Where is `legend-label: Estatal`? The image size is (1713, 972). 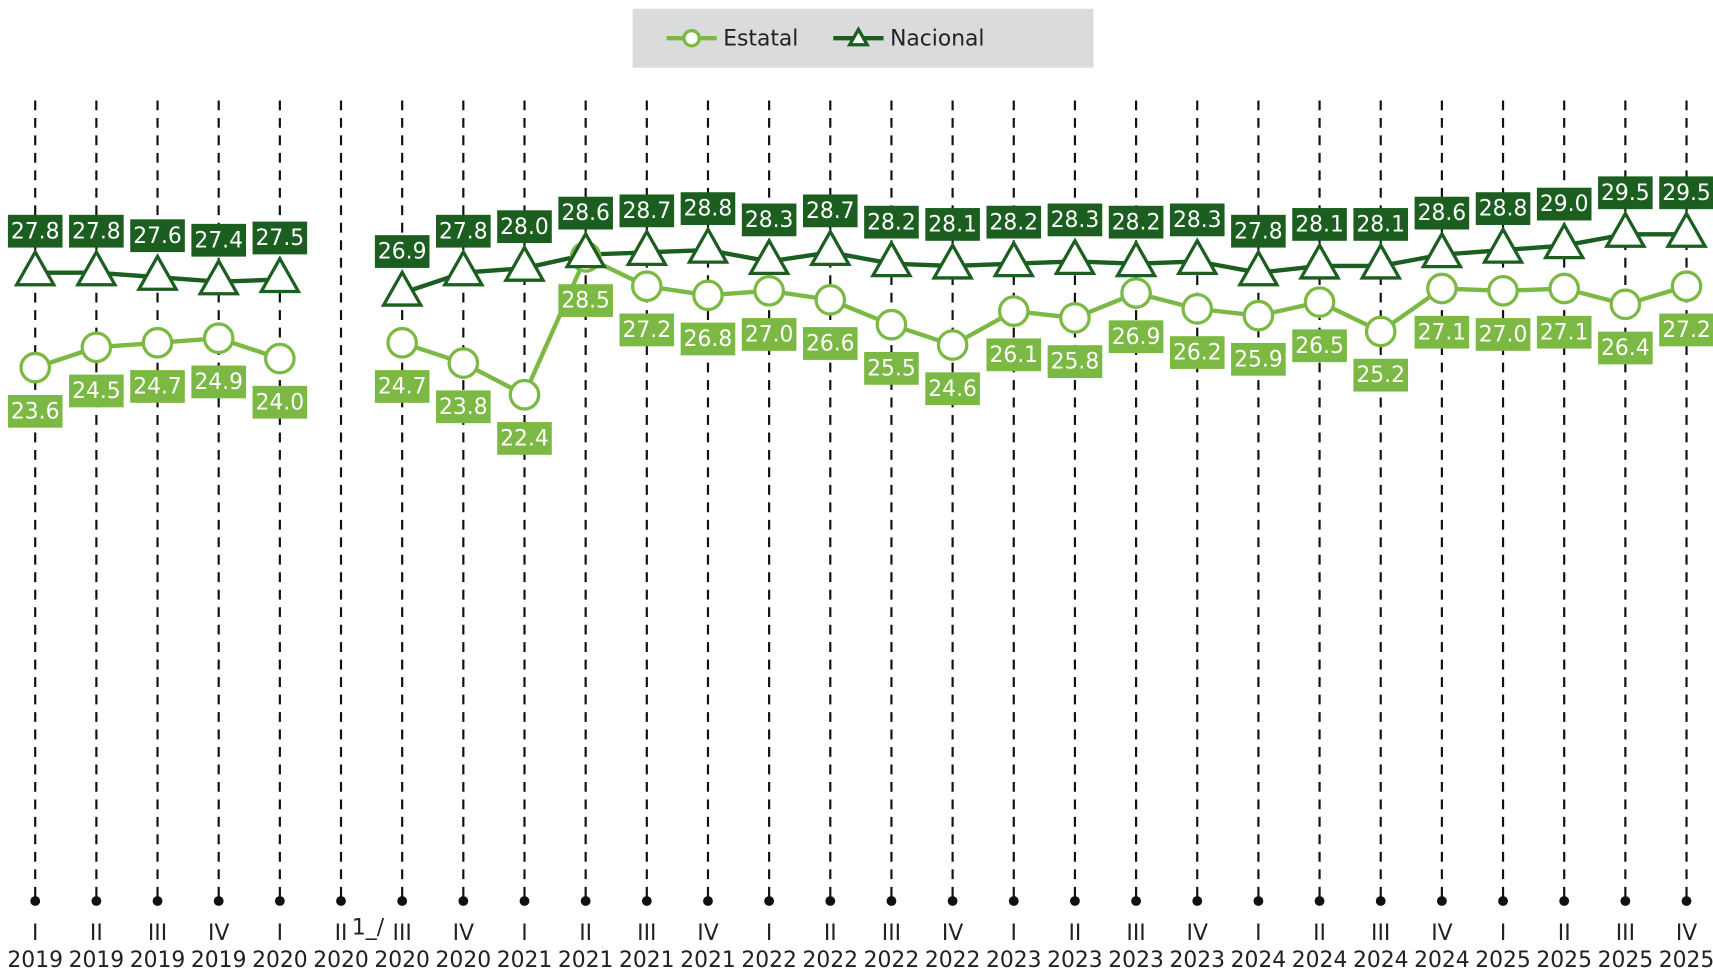 legend-label: Estatal is located at coordinates (760, 38).